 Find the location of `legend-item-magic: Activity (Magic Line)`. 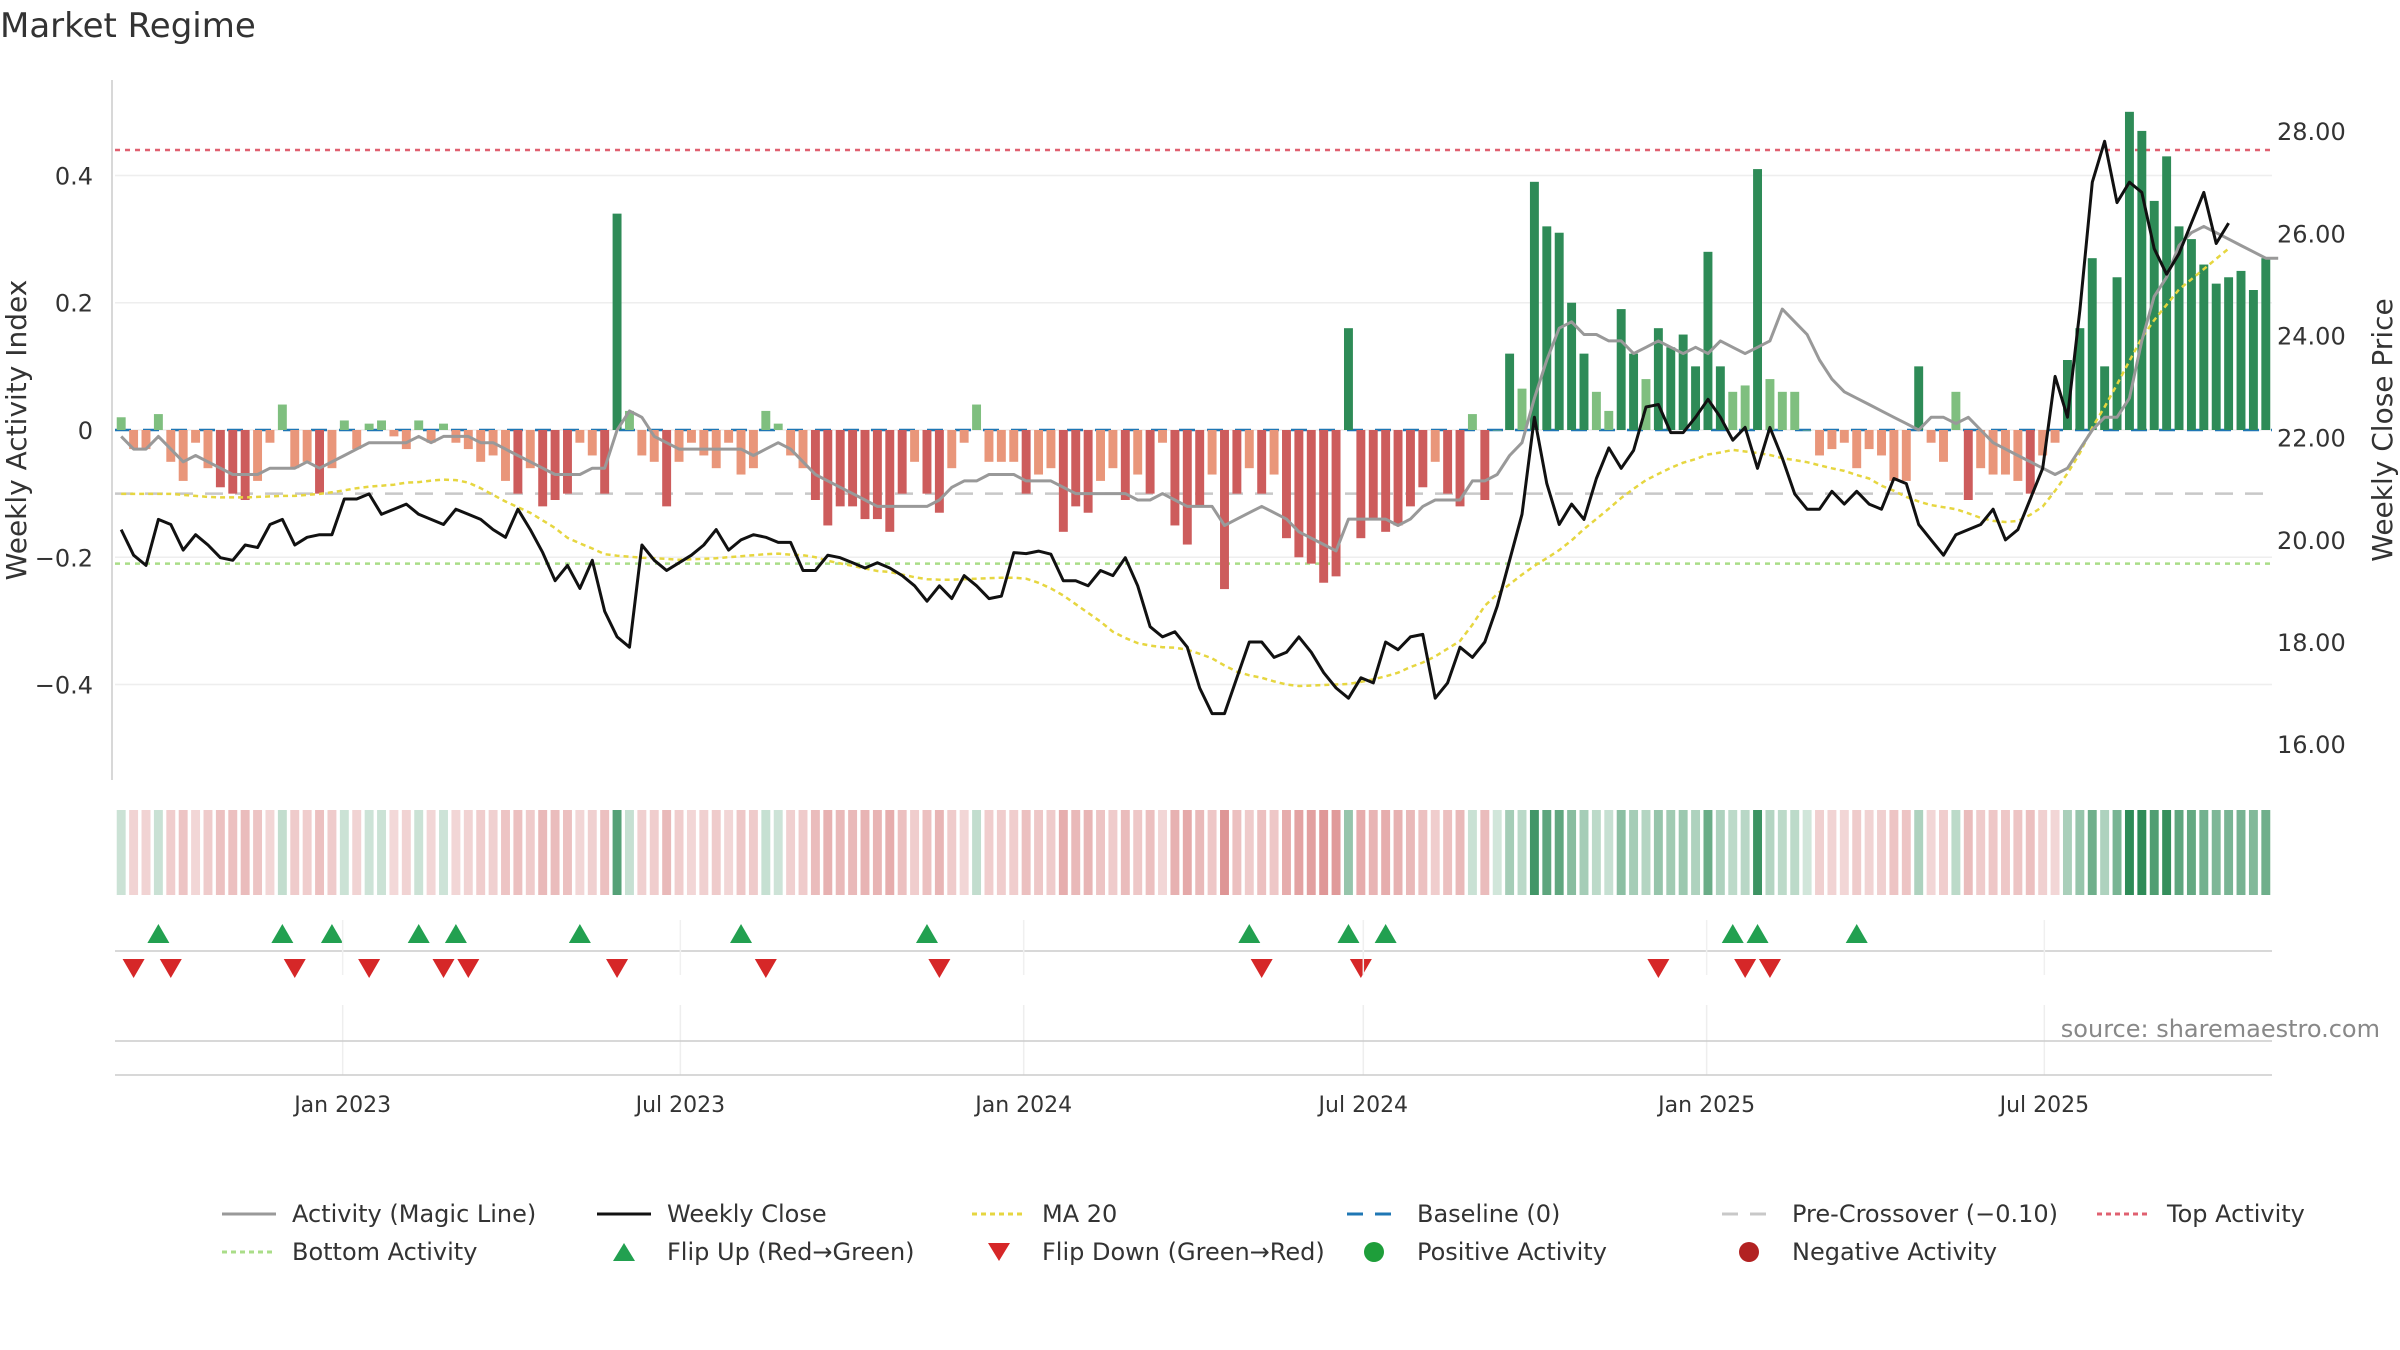

legend-item-magic: Activity (Magic Line) is located at coordinates (378, 1214).